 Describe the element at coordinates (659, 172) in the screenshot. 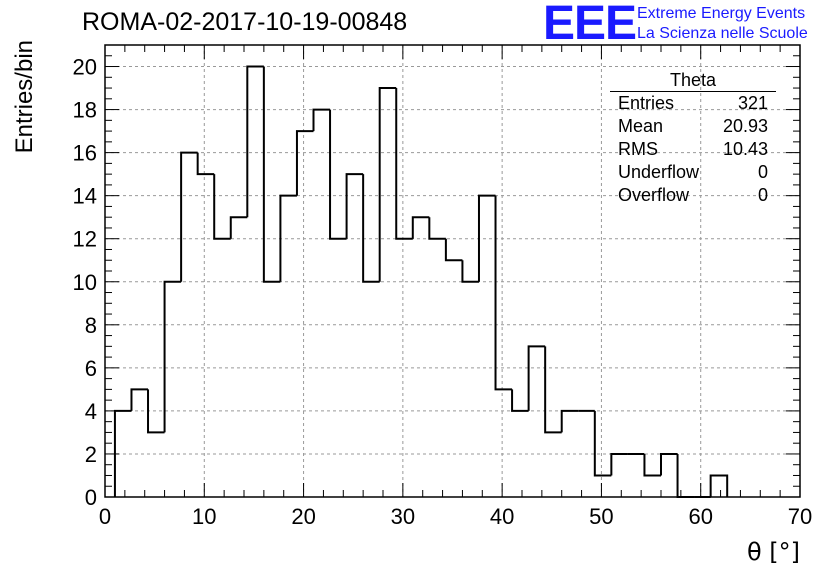

I see `stats-label: Underflow` at that location.